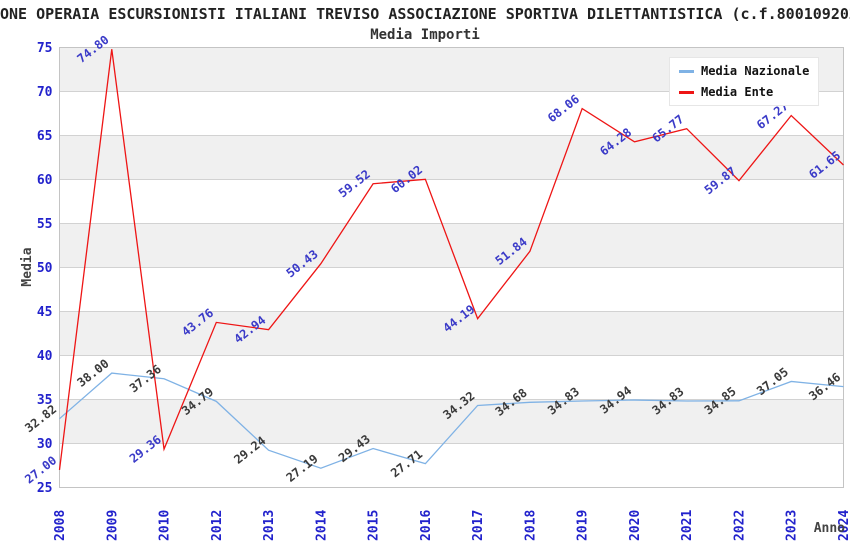 The width and height of the screenshot is (850, 550). I want to click on svg-text: 2010, so click(165, 525).